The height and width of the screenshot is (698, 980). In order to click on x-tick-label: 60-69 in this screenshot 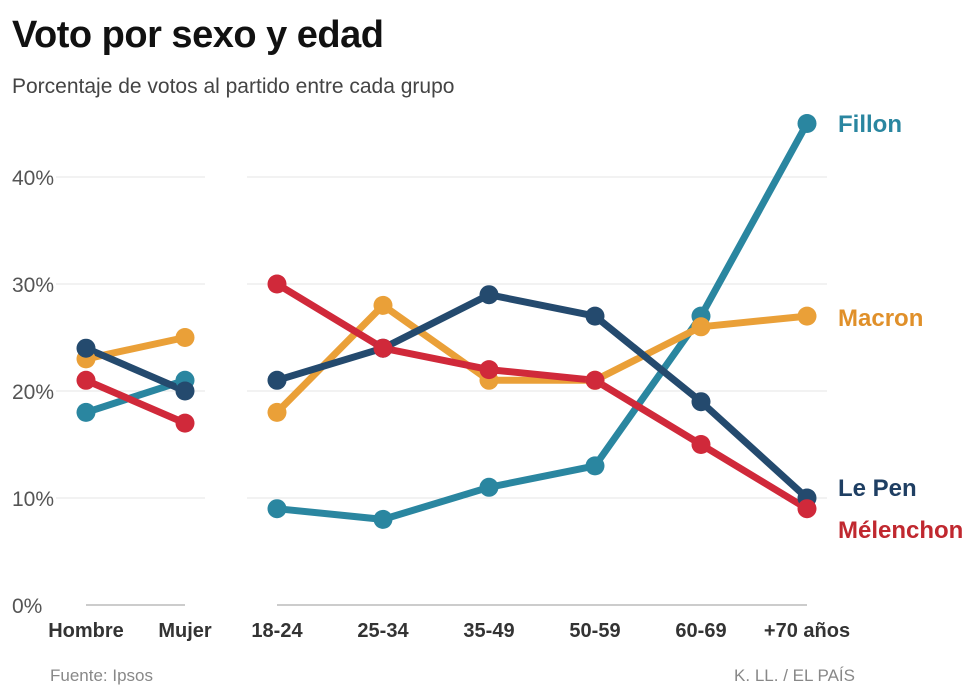, I will do `click(700, 631)`.